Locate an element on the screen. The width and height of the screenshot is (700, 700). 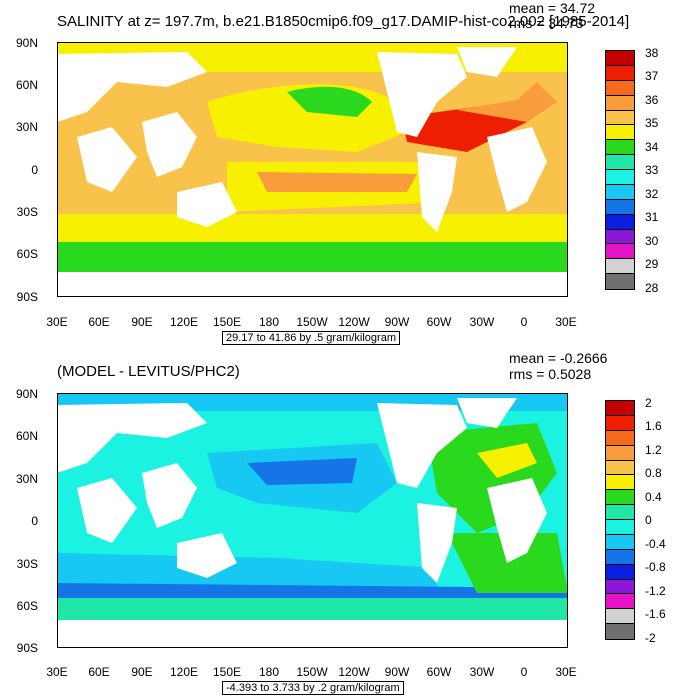
panel1-lon-label: 180 is located at coordinates (269, 322).